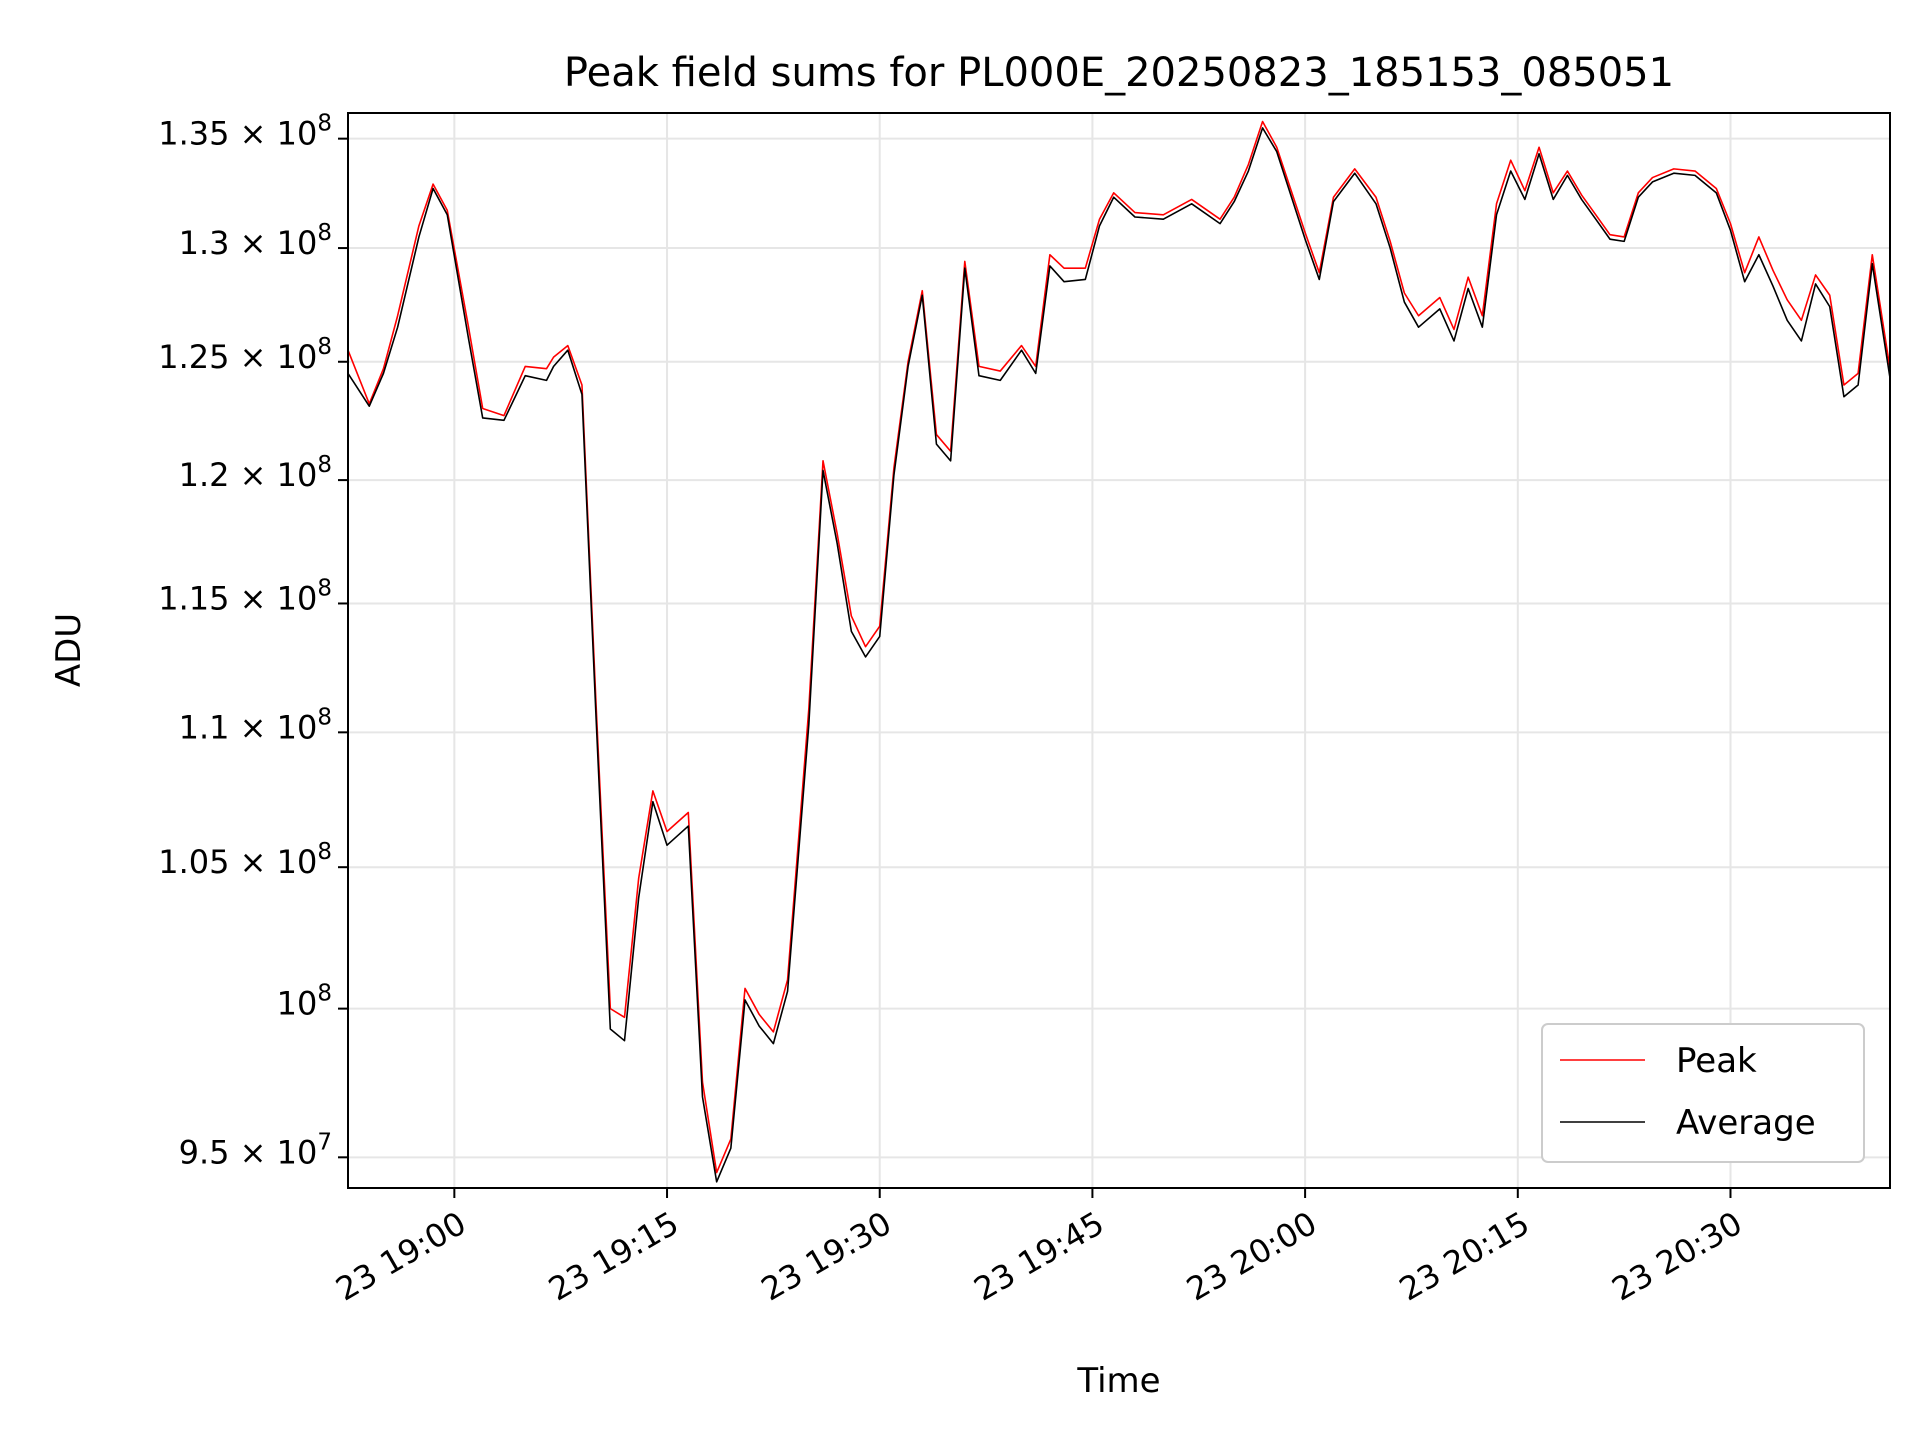 The width and height of the screenshot is (1920, 1440). What do you see at coordinates (1746, 1123) in the screenshot?
I see `legend-label-average: Average` at bounding box center [1746, 1123].